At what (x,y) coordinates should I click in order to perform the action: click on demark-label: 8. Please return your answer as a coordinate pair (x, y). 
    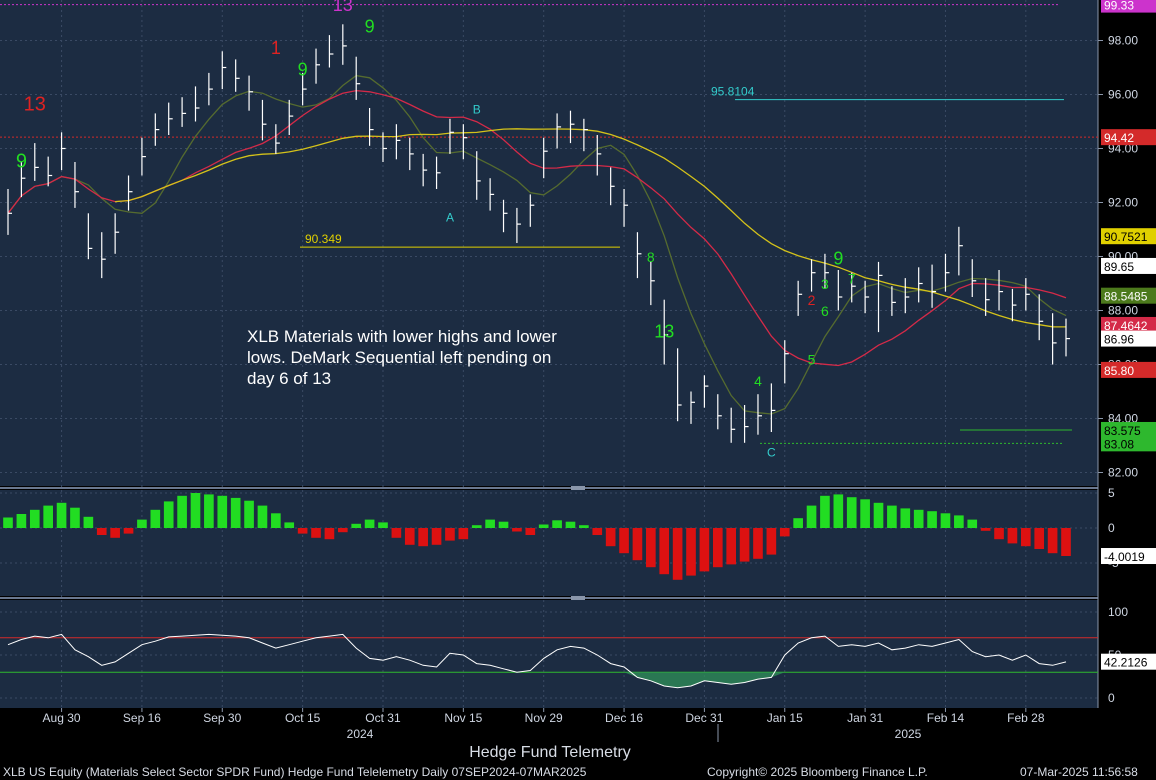
    Looking at the image, I should click on (651, 257).